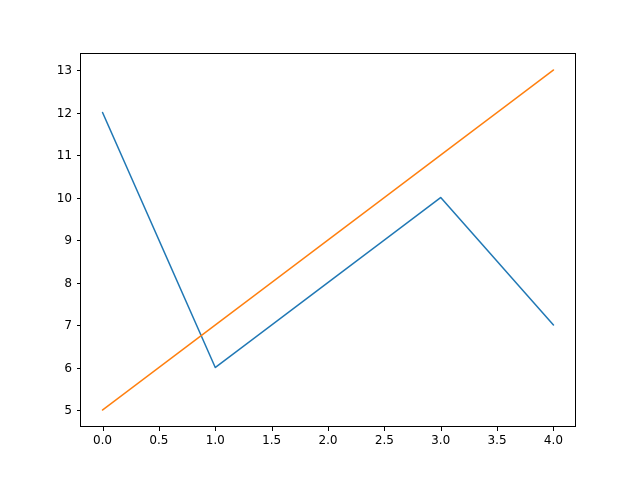 The height and width of the screenshot is (480, 640). Describe the element at coordinates (68, 325) in the screenshot. I see `y-tick-label: 7` at that location.